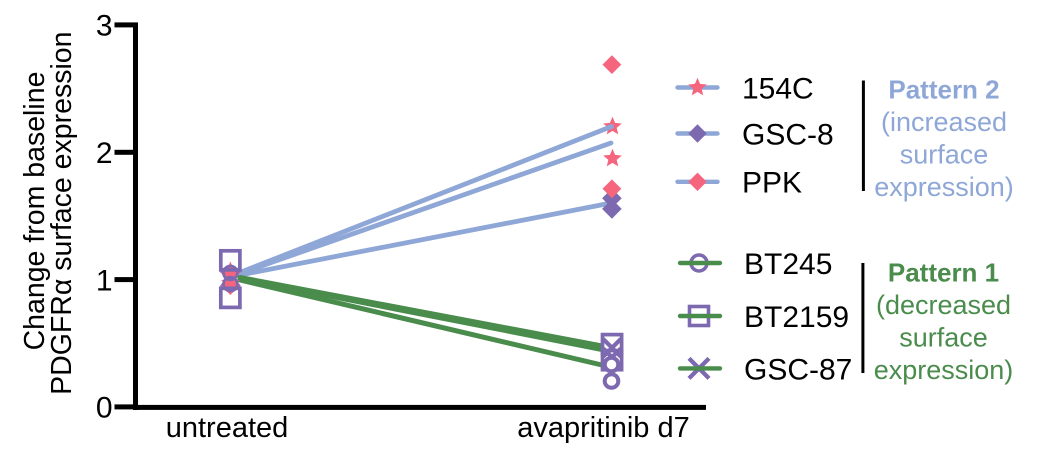 The height and width of the screenshot is (475, 1040). What do you see at coordinates (104, 153) in the screenshot?
I see `svg-text: 2` at bounding box center [104, 153].